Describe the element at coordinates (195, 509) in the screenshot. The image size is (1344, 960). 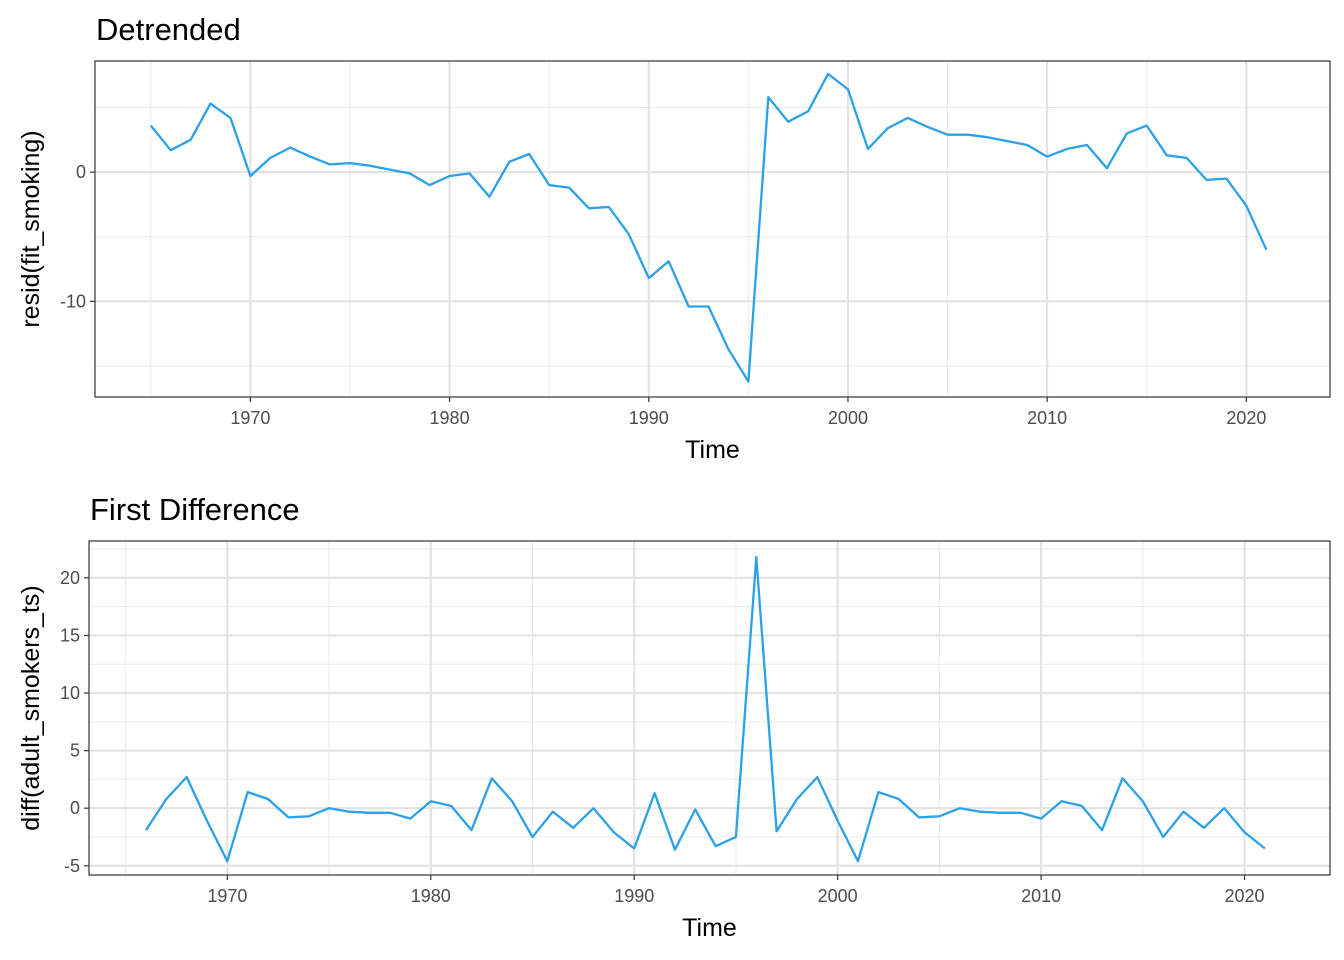
I see `first-difference-title: First Difference` at that location.